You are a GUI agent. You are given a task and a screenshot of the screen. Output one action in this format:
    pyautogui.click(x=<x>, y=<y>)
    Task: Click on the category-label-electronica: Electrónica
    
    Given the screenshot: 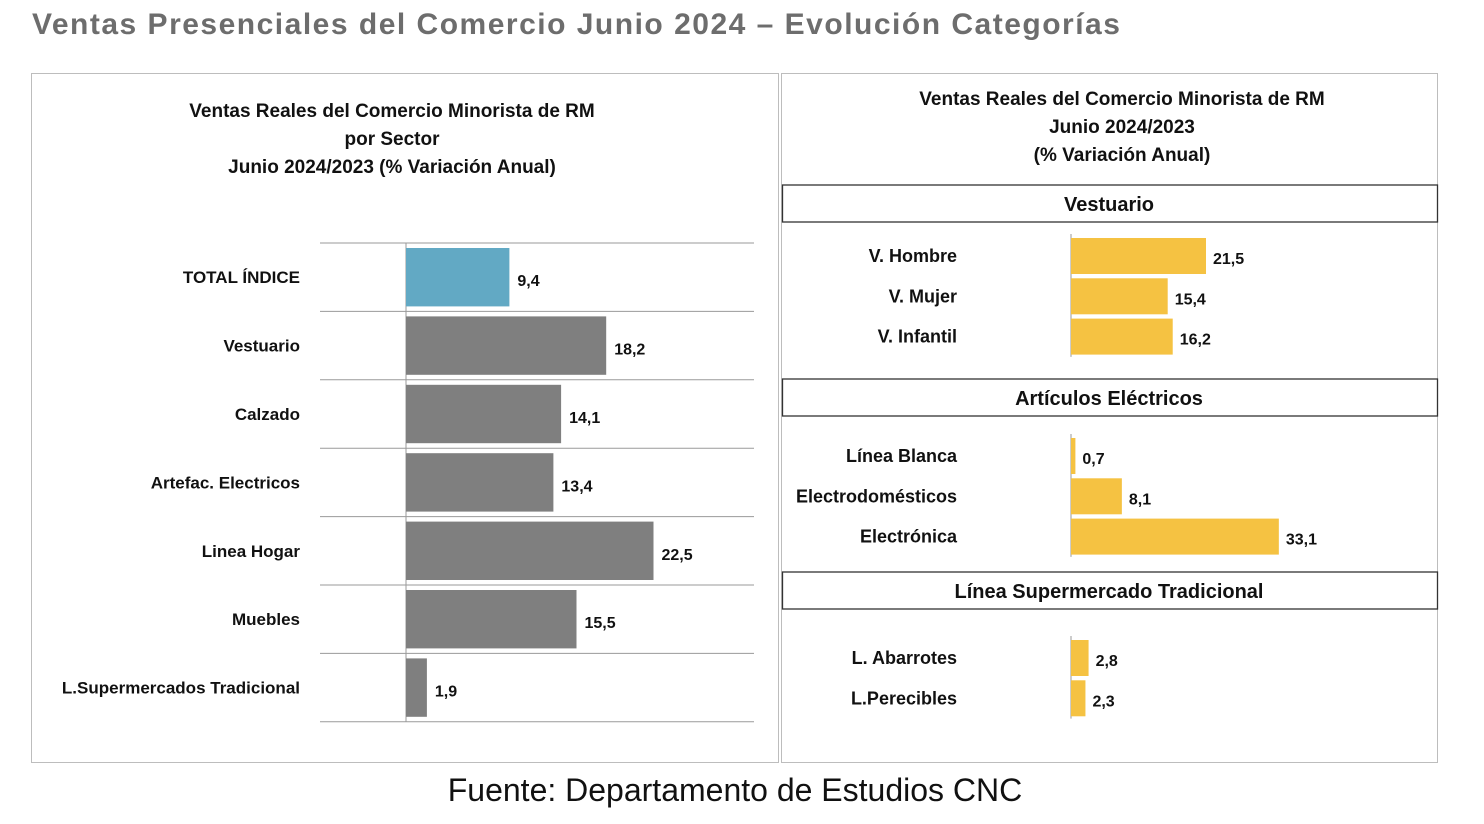 What is the action you would take?
    pyautogui.click(x=909, y=537)
    